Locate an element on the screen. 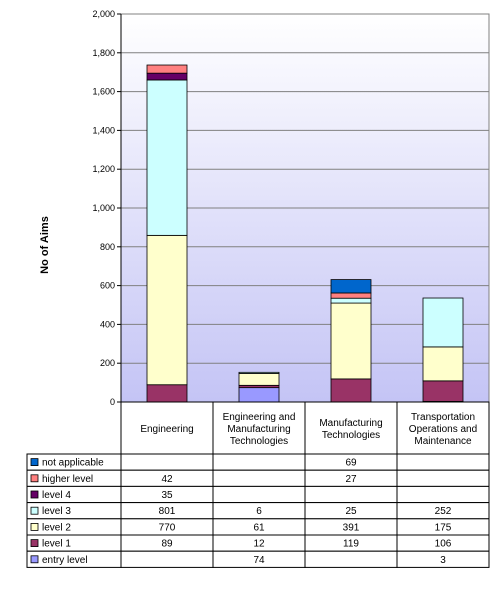 The height and width of the screenshot is (589, 500). data-label: 770 is located at coordinates (167, 527).